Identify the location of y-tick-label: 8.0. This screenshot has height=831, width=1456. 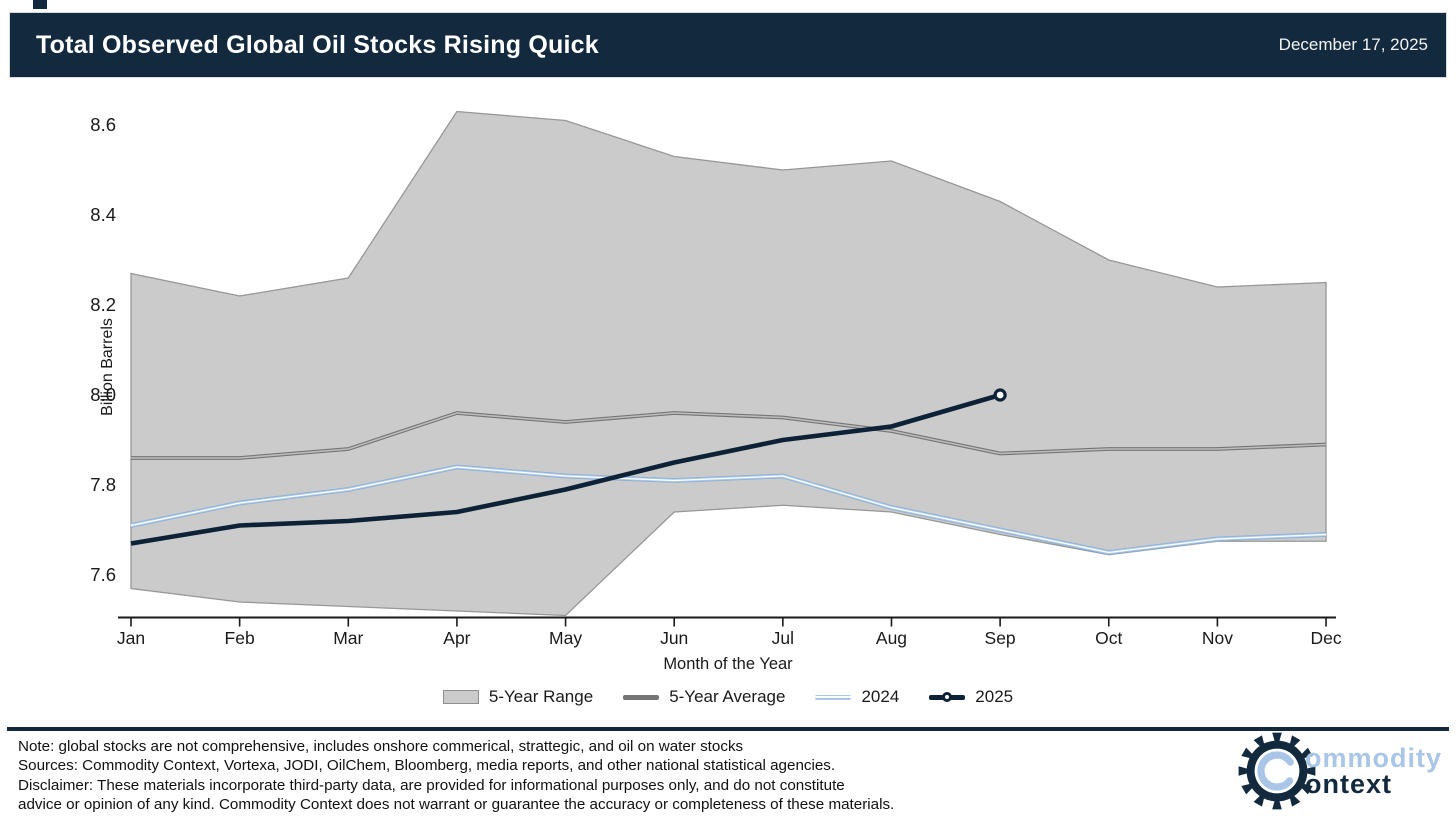
(103, 394).